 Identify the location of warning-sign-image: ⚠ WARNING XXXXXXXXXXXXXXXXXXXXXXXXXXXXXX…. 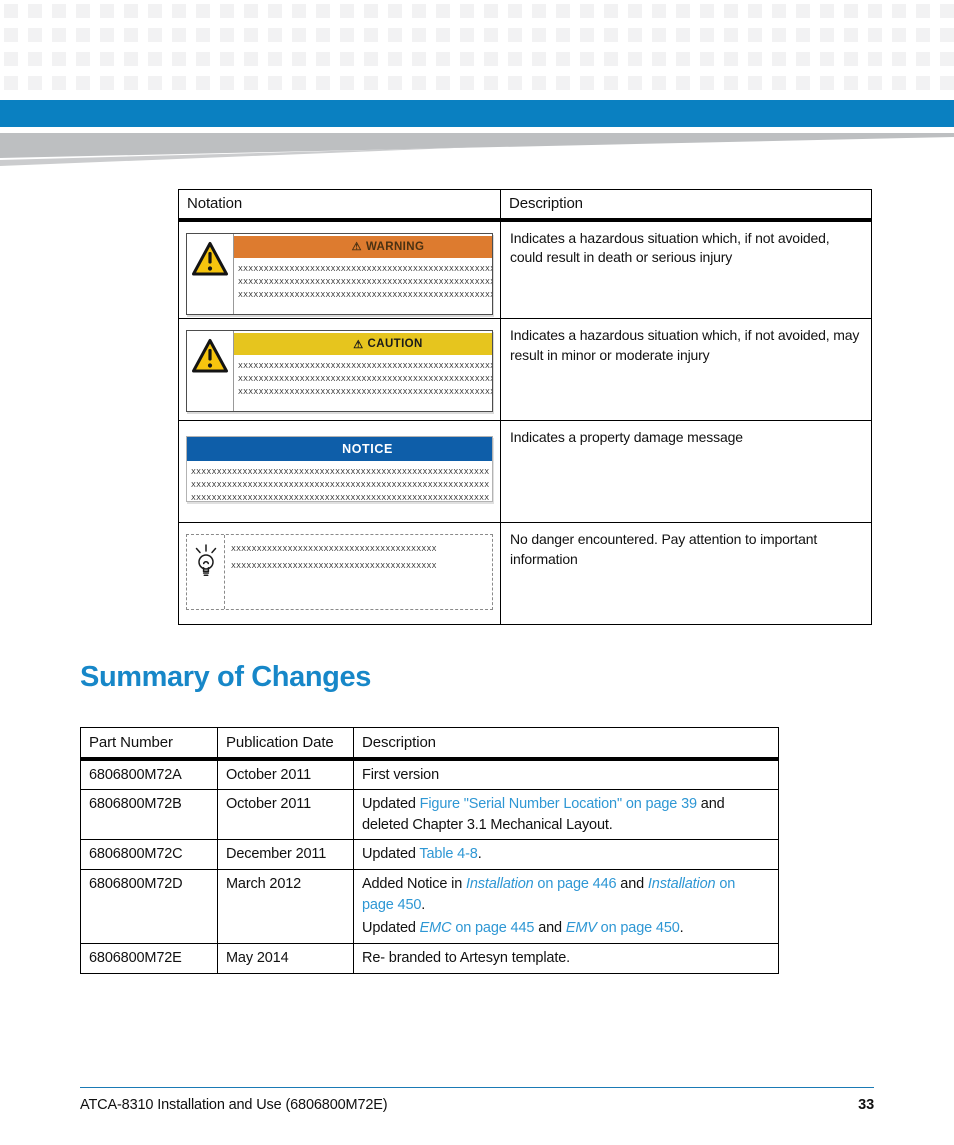
(339, 273).